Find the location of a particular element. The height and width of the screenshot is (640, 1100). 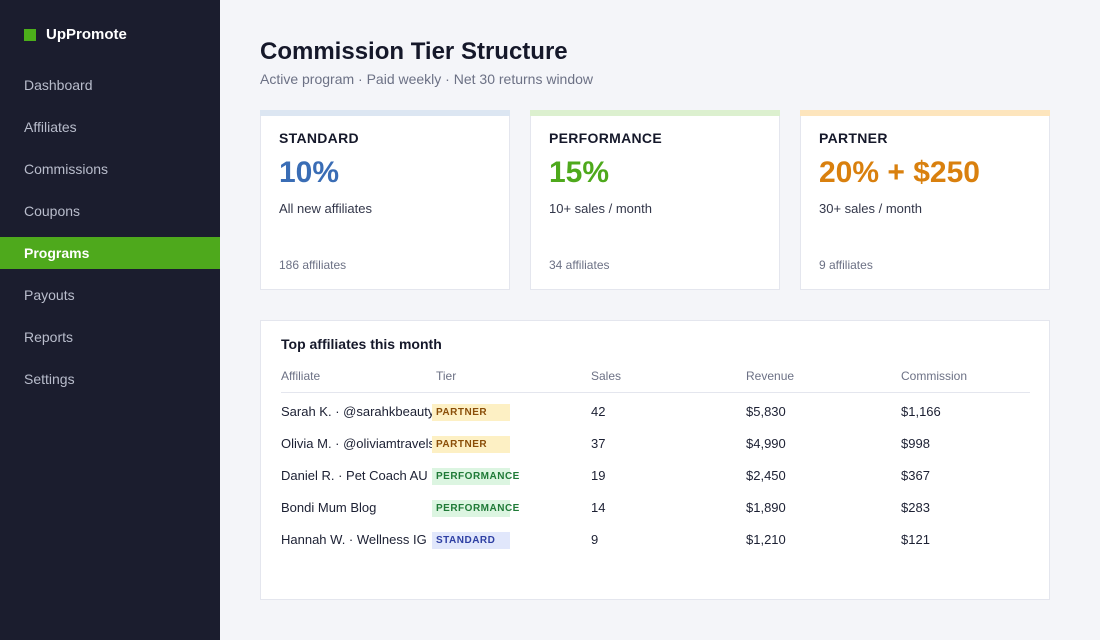

column-header-revenue: Revenue is located at coordinates (770, 376).